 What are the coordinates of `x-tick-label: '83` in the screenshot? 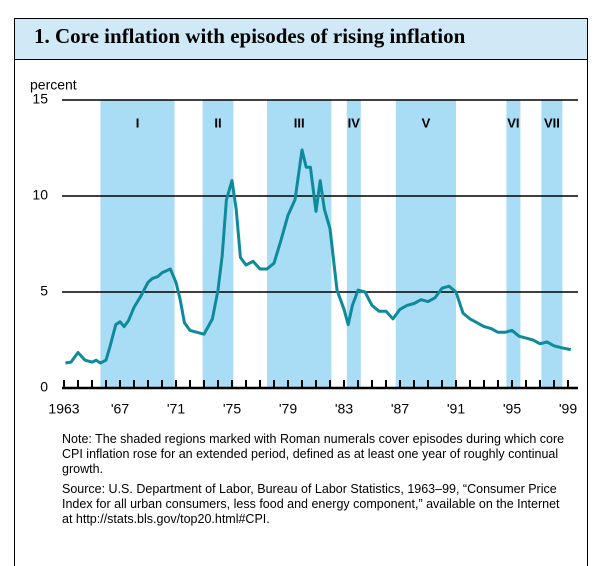 It's located at (344, 409).